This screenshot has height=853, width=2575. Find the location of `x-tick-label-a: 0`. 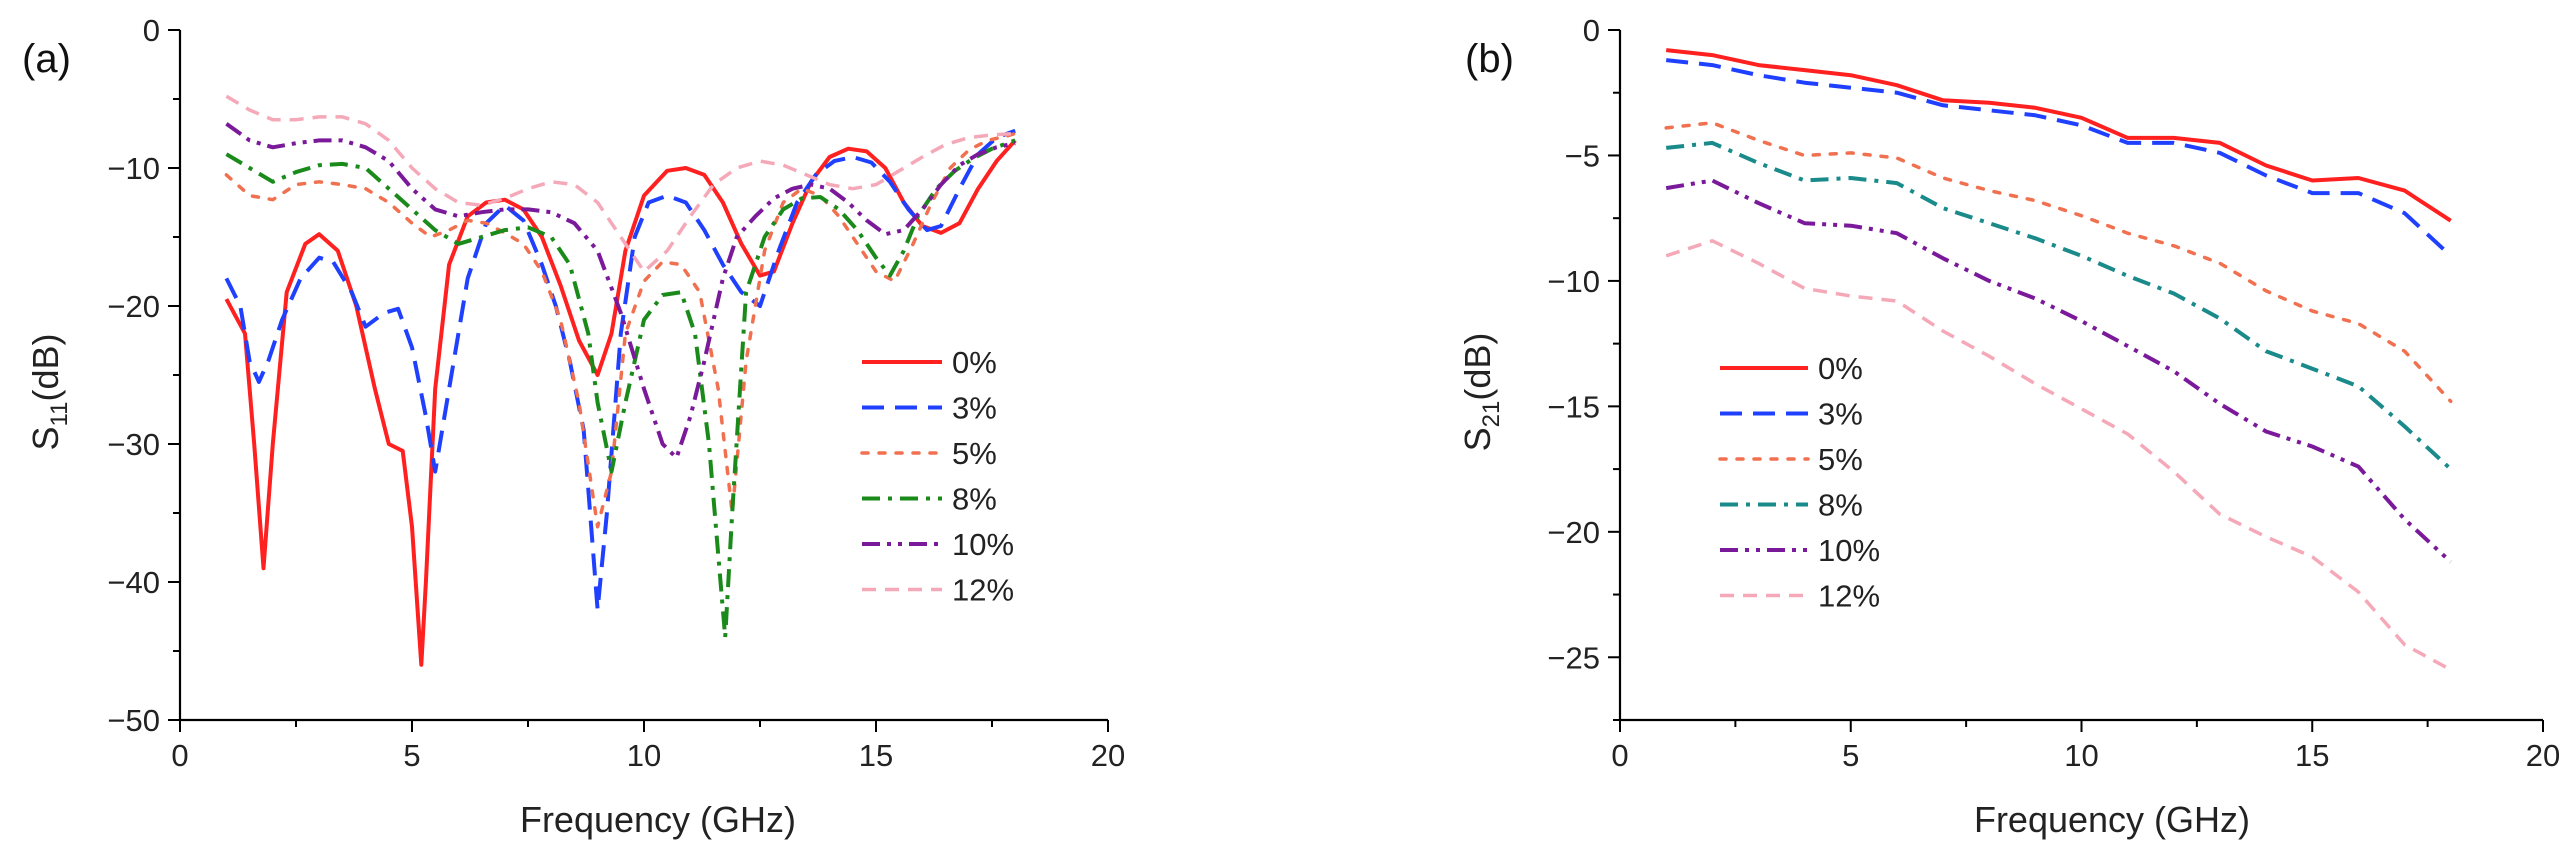

x-tick-label-a: 0 is located at coordinates (179, 755).